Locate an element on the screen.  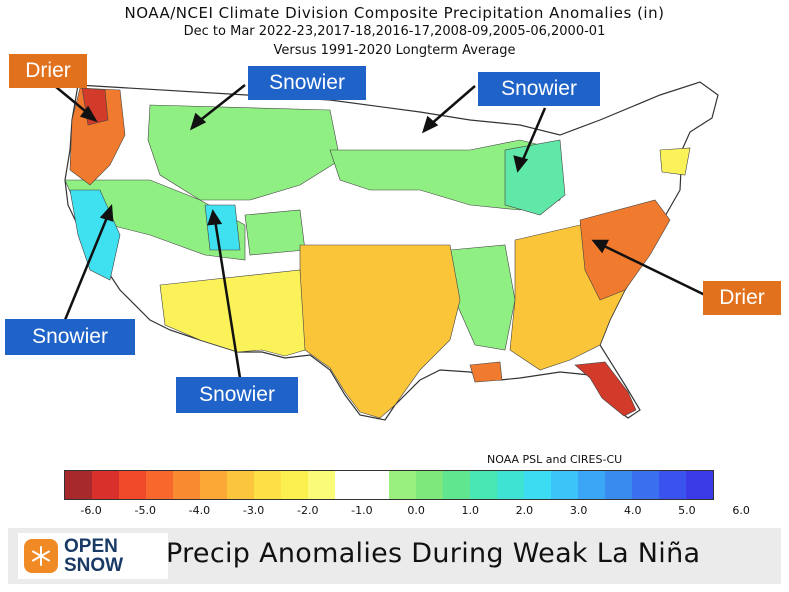
colorado-wet-region is located at coordinates (275, 232).